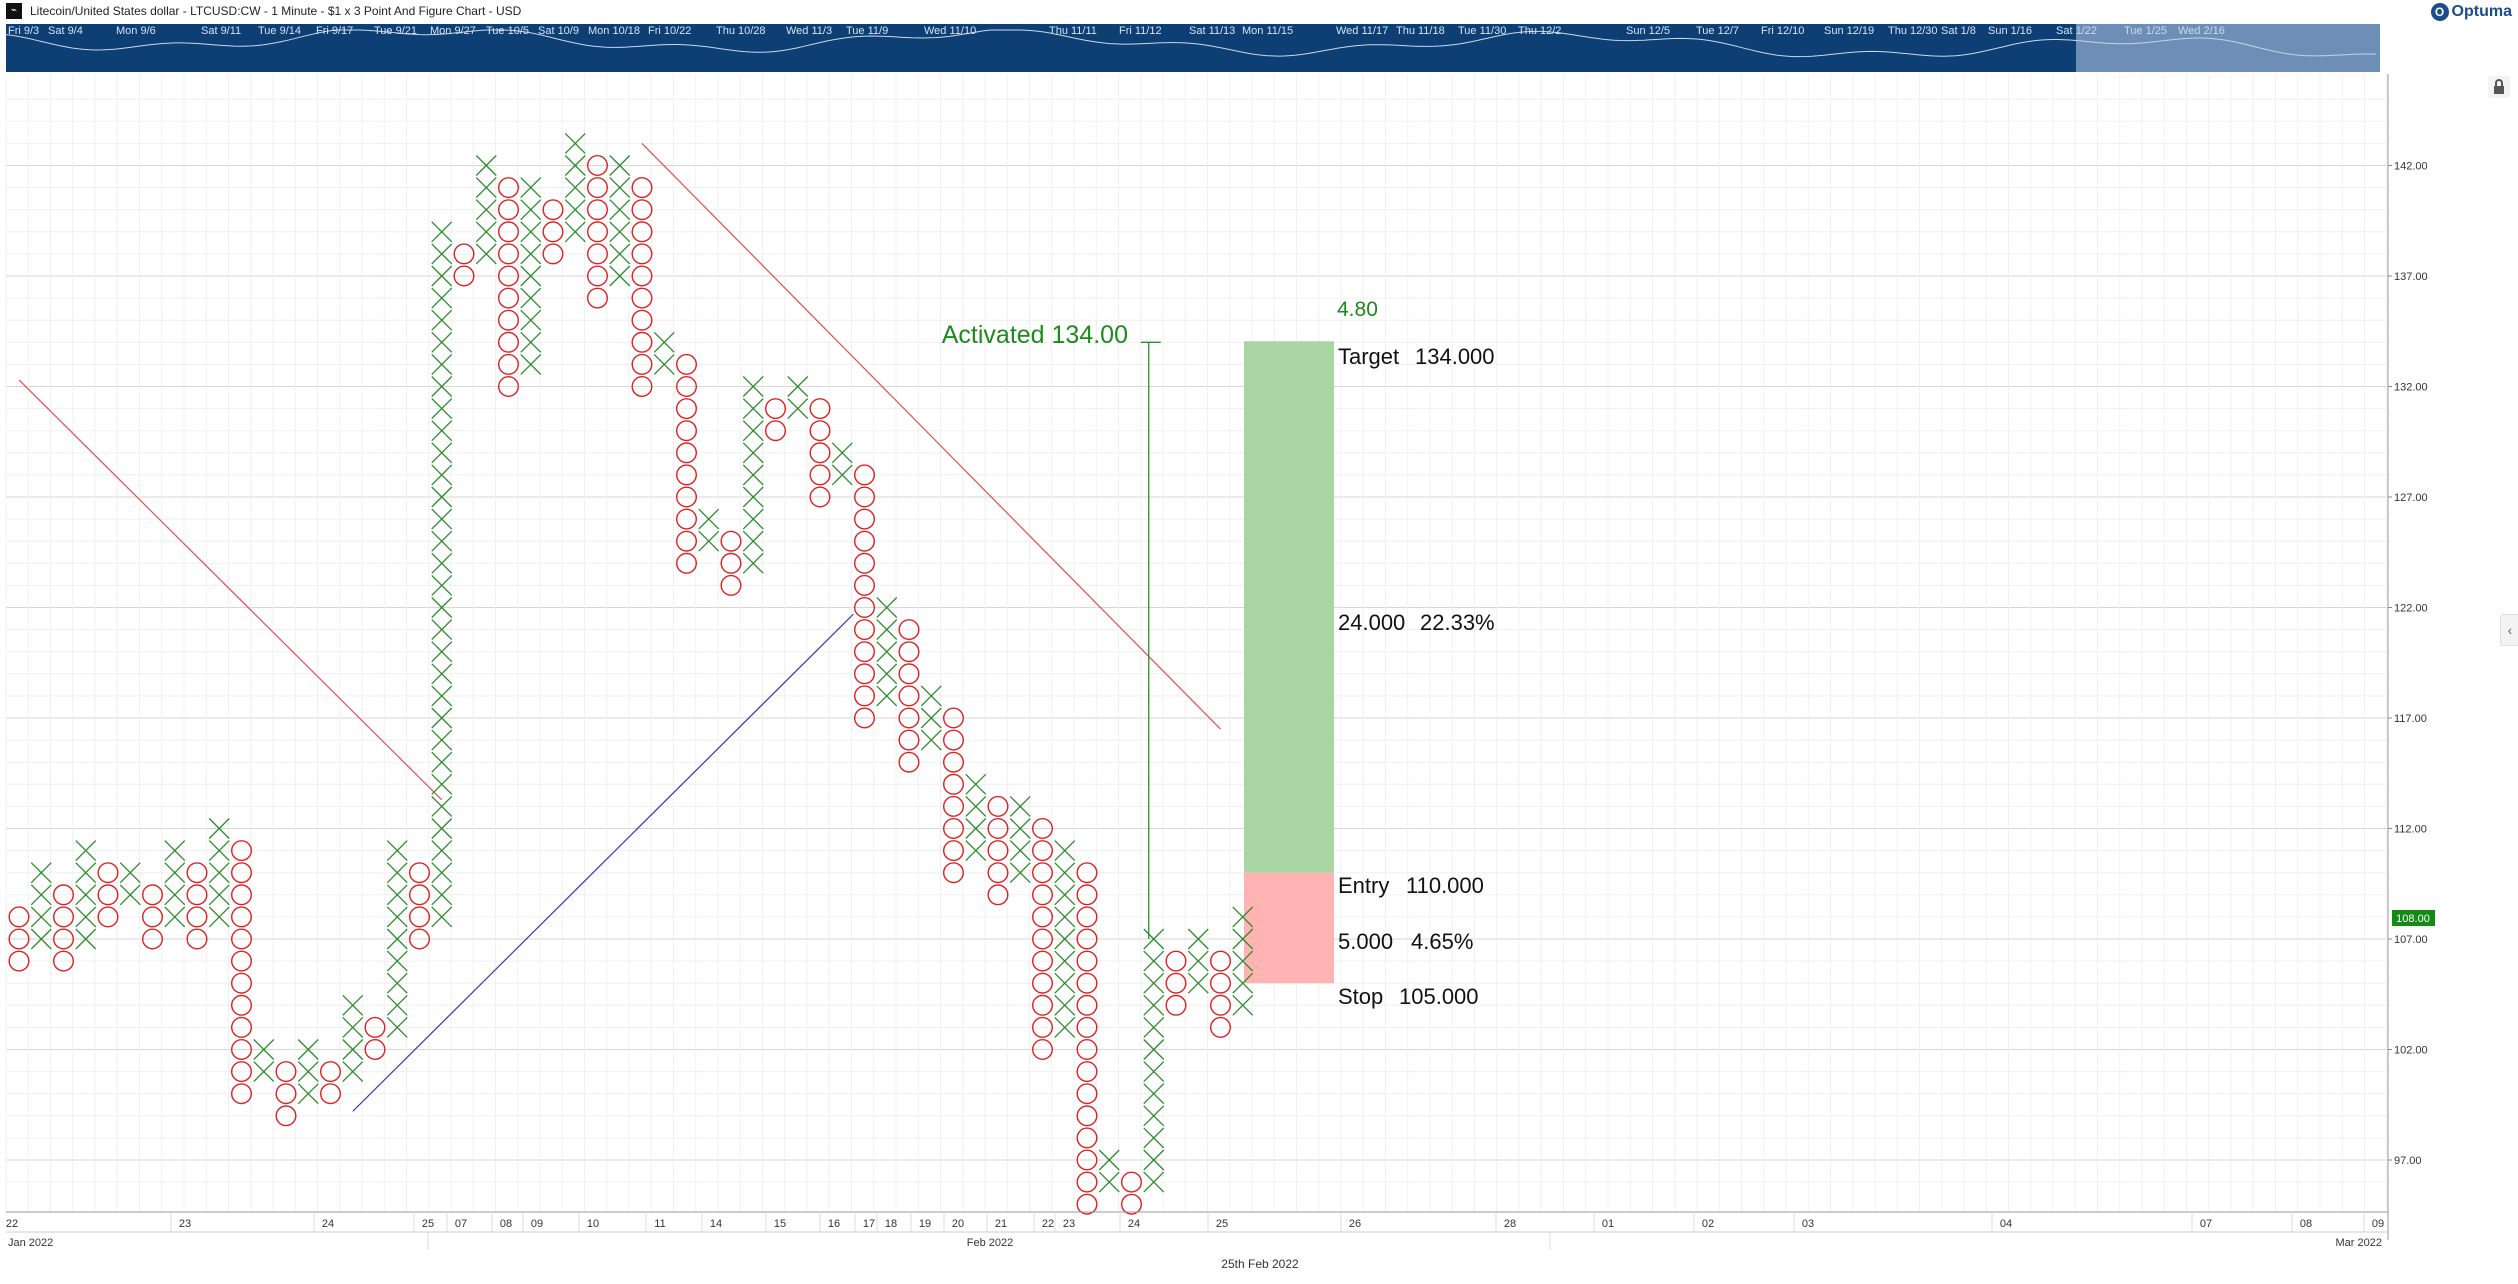 Image resolution: width=2518 pixels, height=1284 pixels. Describe the element at coordinates (1048, 1224) in the screenshot. I see `x-tick-label: 22` at that location.